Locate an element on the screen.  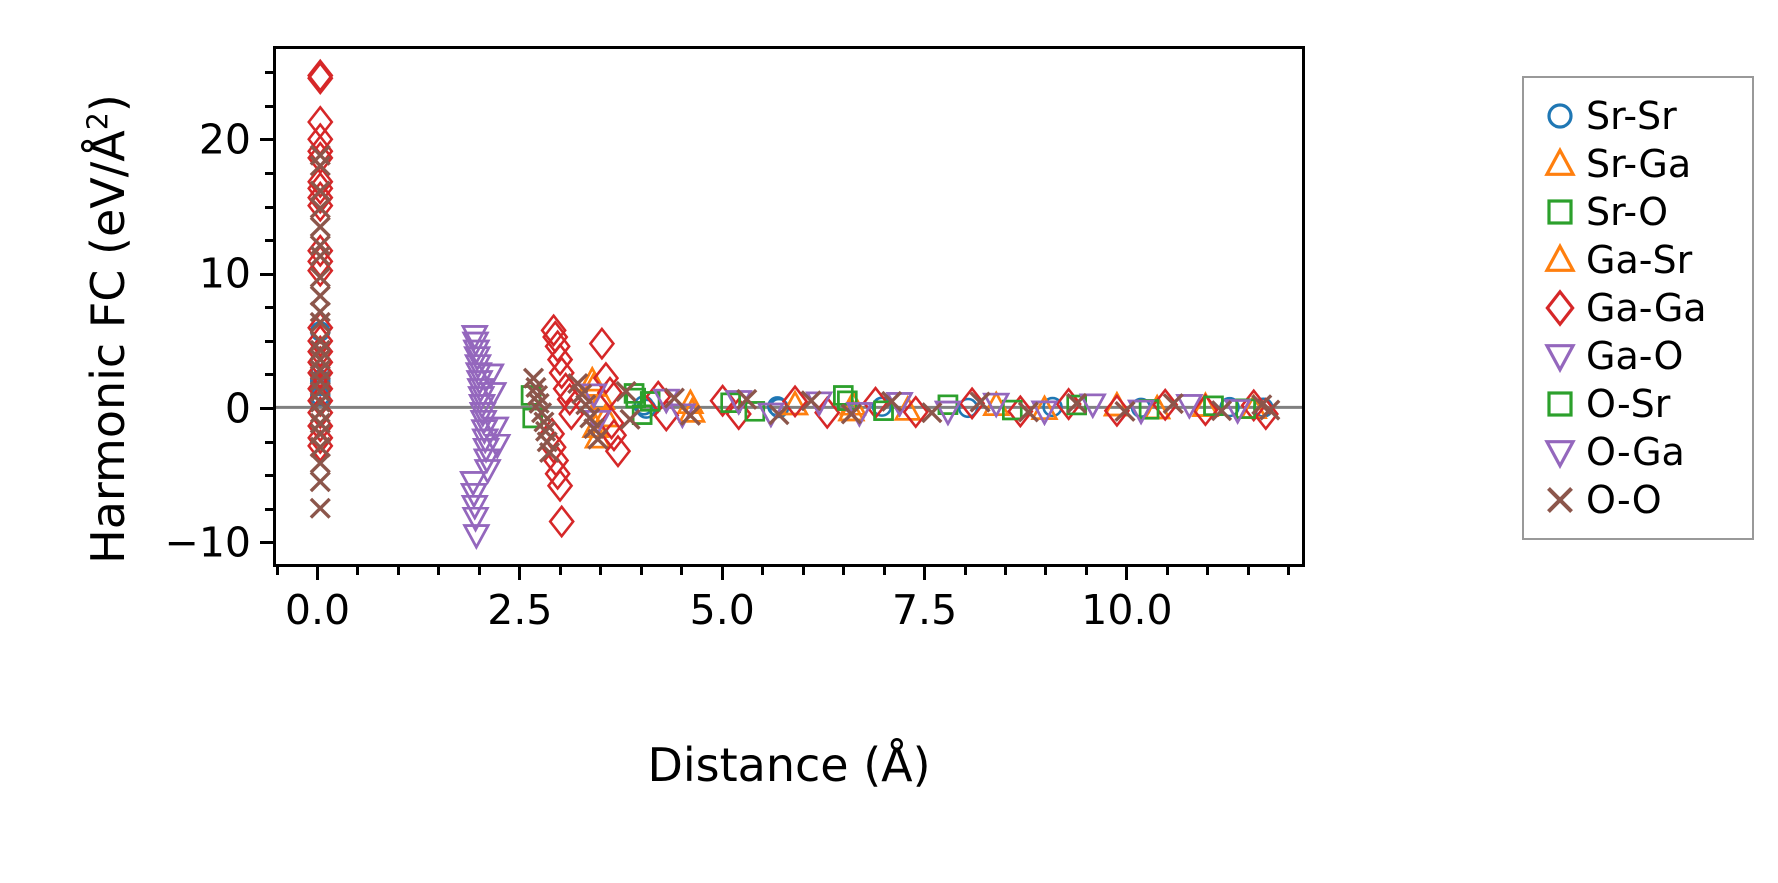
x-axis-label: Distance (Å) is located at coordinates (789, 765).